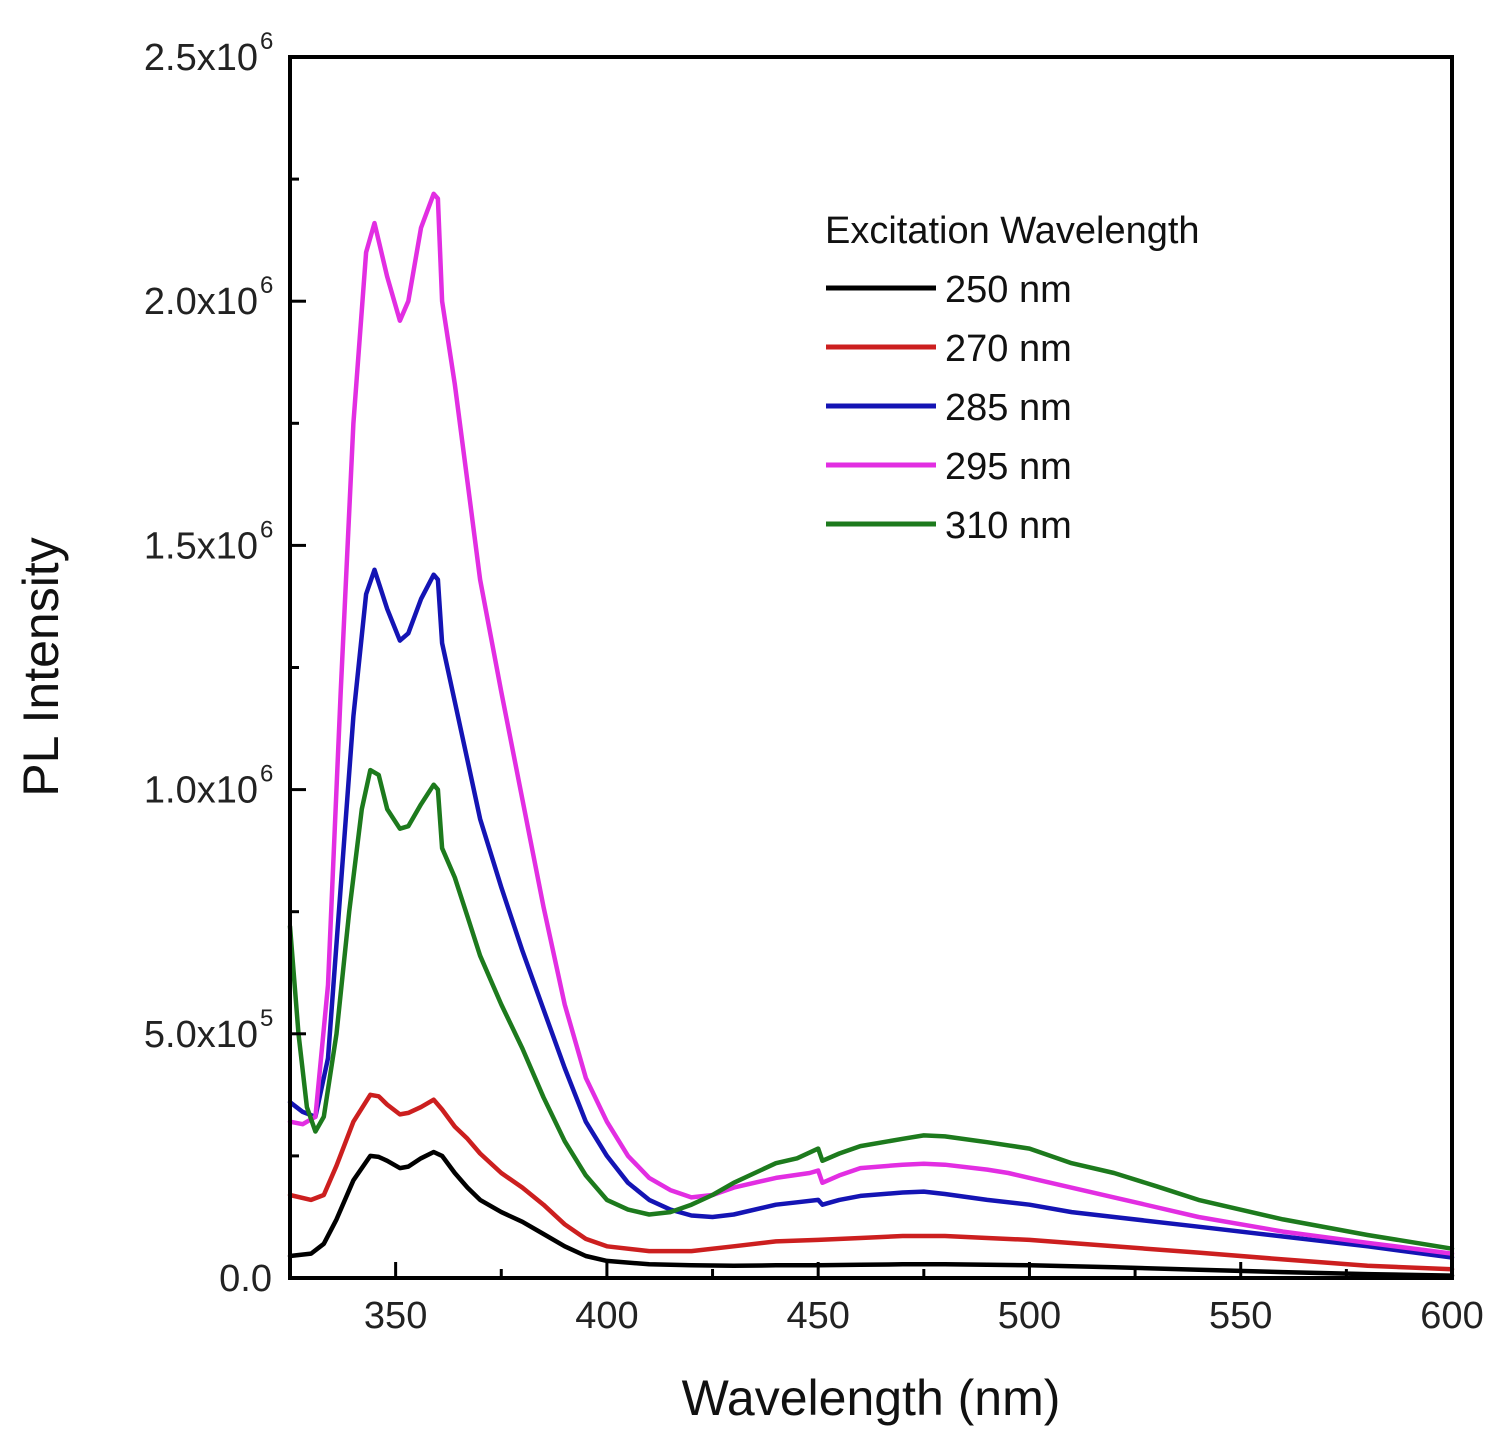  Describe the element at coordinates (1008, 408) in the screenshot. I see `legend-label: 285 nm` at that location.